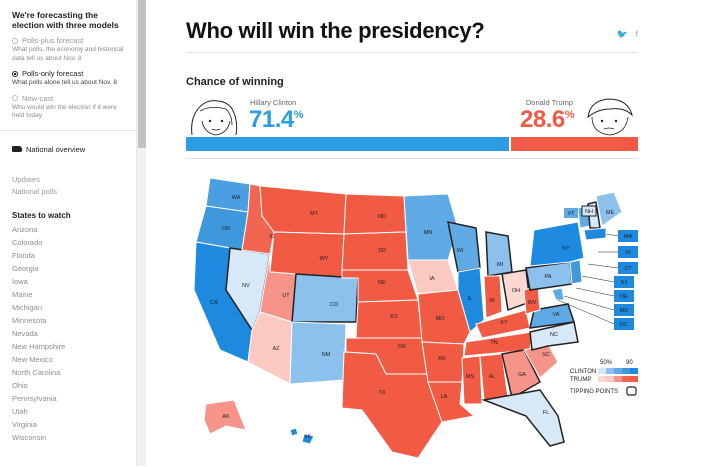  Describe the element at coordinates (493, 297) in the screenshot. I see `state-in` at that location.